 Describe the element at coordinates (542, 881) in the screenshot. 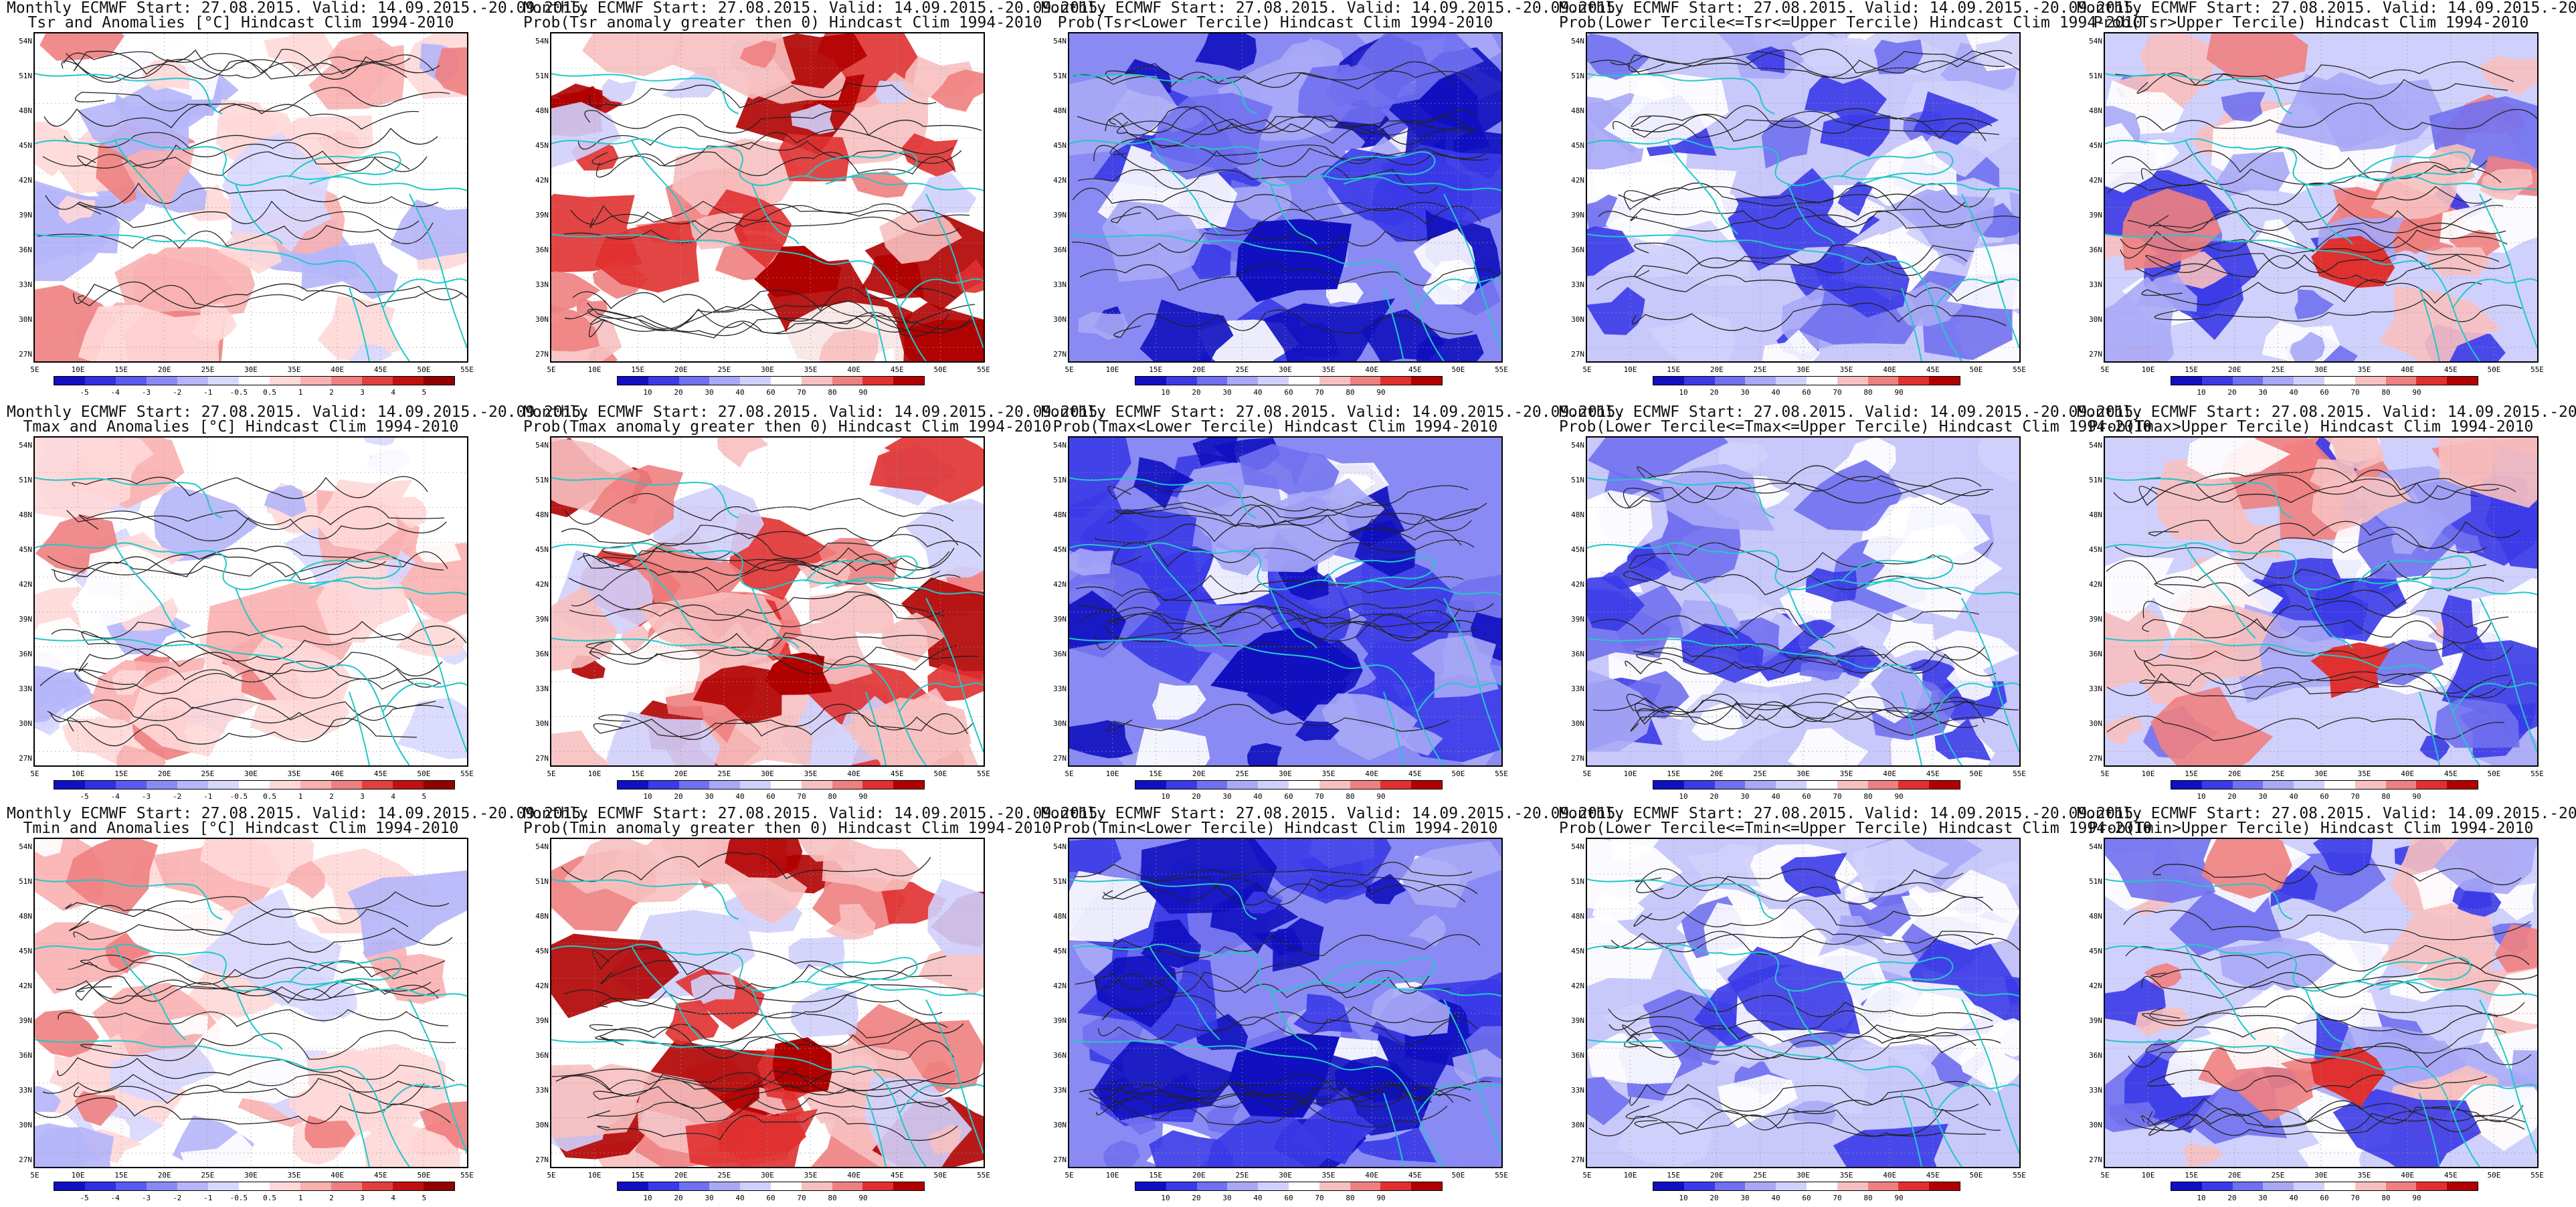

I see `latitude-label: 51N` at that location.